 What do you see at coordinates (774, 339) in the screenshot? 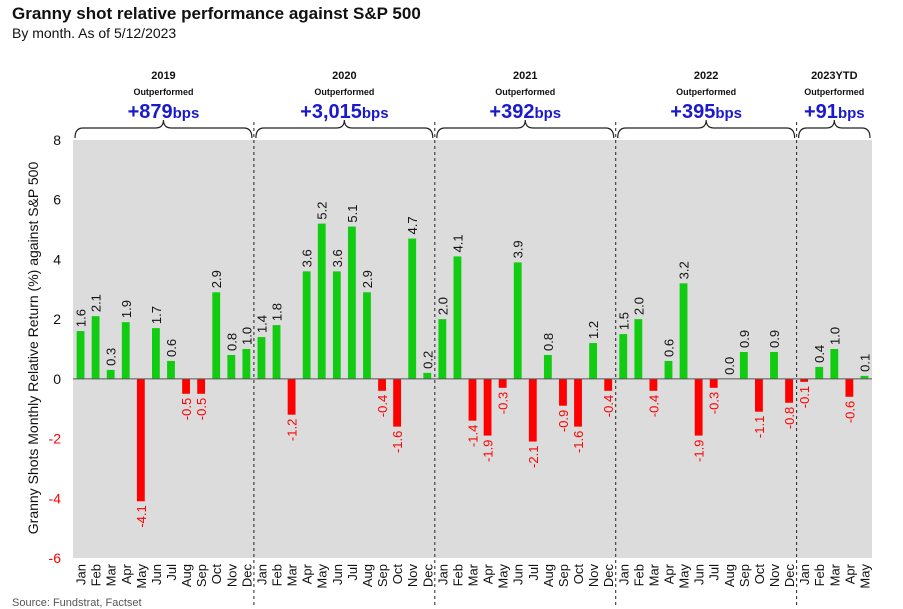
I see `bar-value-label: 0.9` at bounding box center [774, 339].